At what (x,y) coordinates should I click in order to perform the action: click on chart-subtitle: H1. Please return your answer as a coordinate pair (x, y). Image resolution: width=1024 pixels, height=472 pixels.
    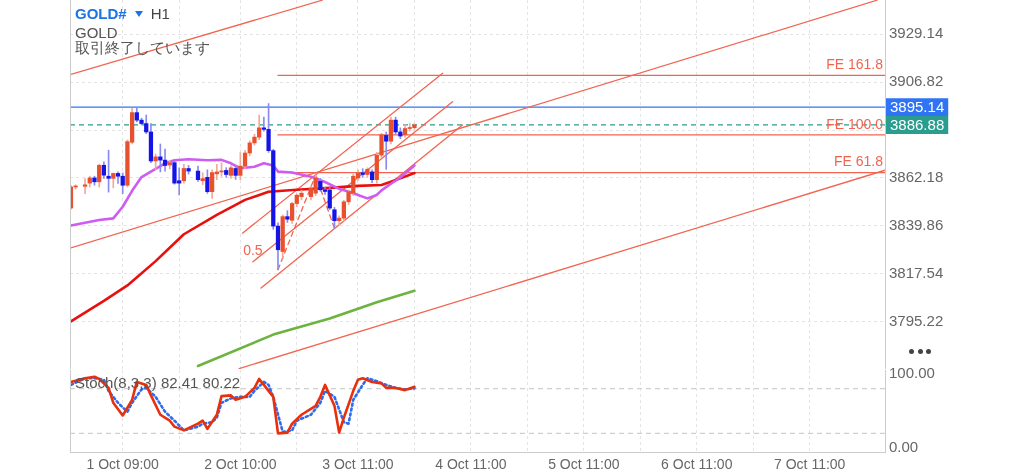
    Looking at the image, I should click on (160, 13).